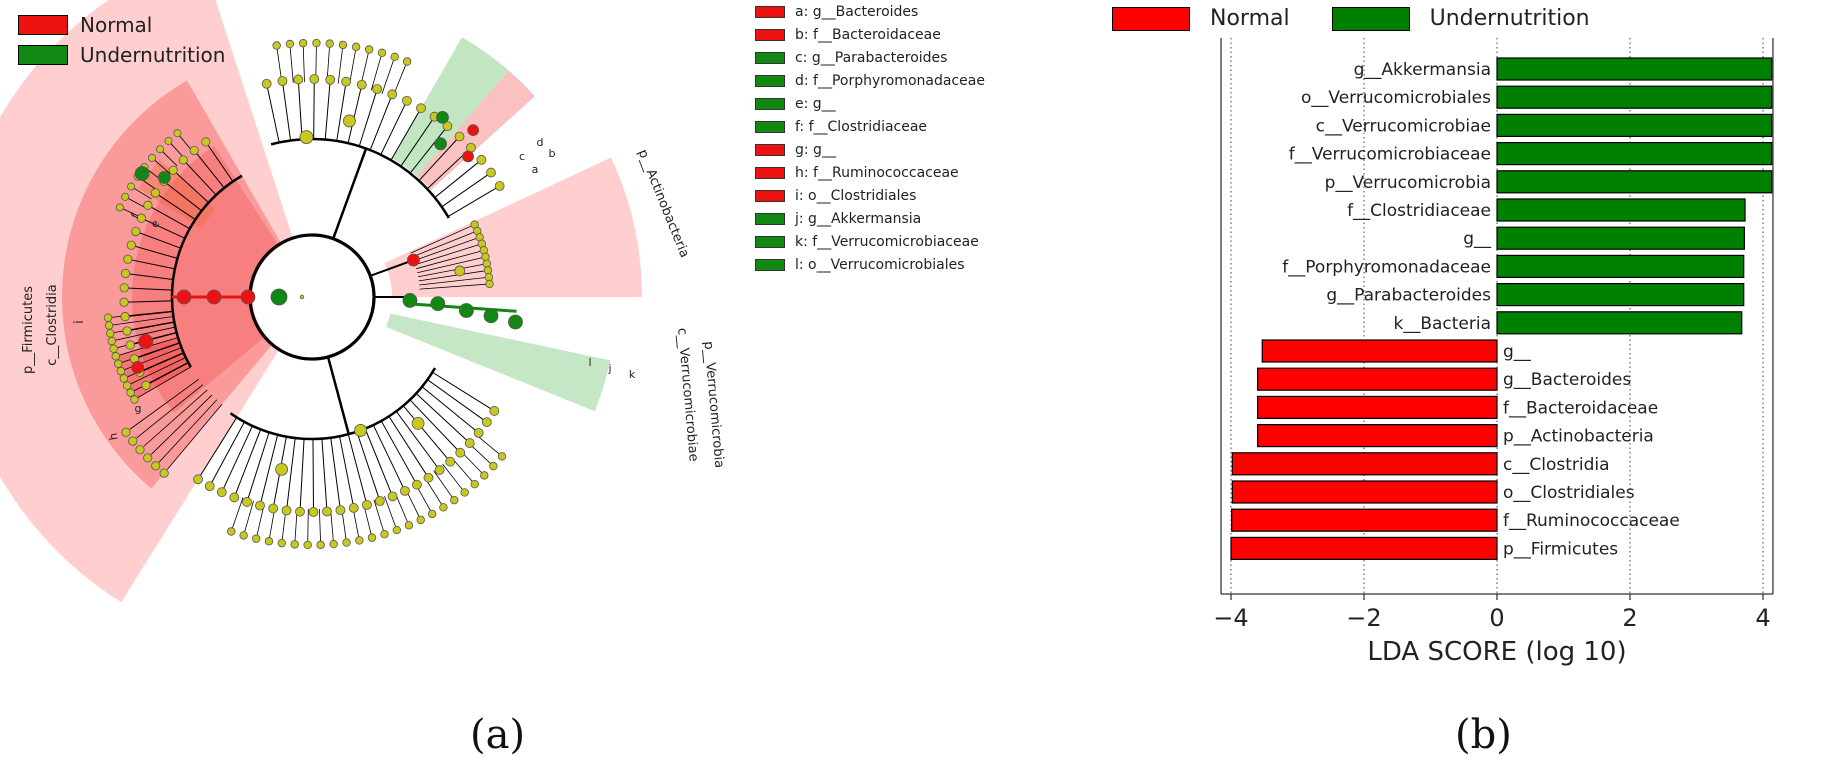 The image size is (1843, 770). Describe the element at coordinates (1363, 618) in the screenshot. I see `tick-label: −2` at that location.